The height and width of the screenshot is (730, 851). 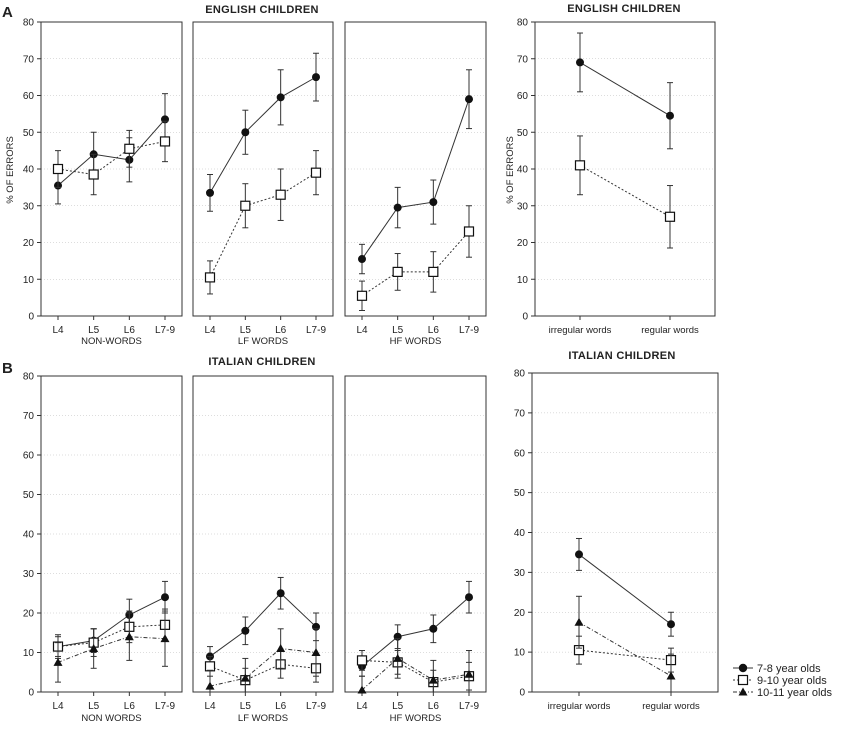 I want to click on plot-7: L4 L5 L6 L7-9 HF WORDS, so click(x=415, y=549).